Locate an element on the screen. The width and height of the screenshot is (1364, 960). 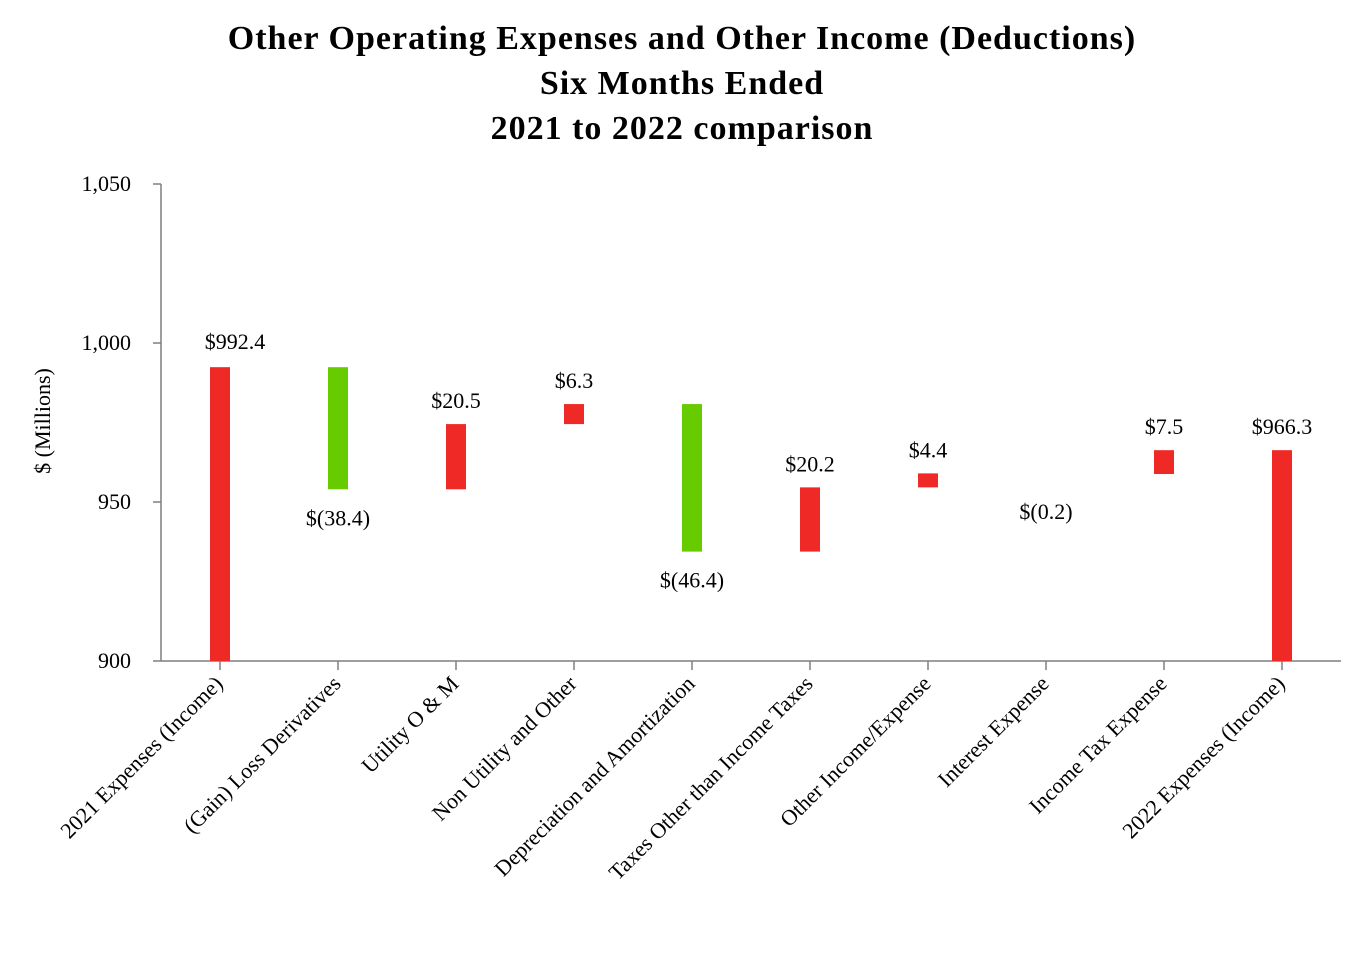
data-label-8: $(0.2) is located at coordinates (1045, 511).